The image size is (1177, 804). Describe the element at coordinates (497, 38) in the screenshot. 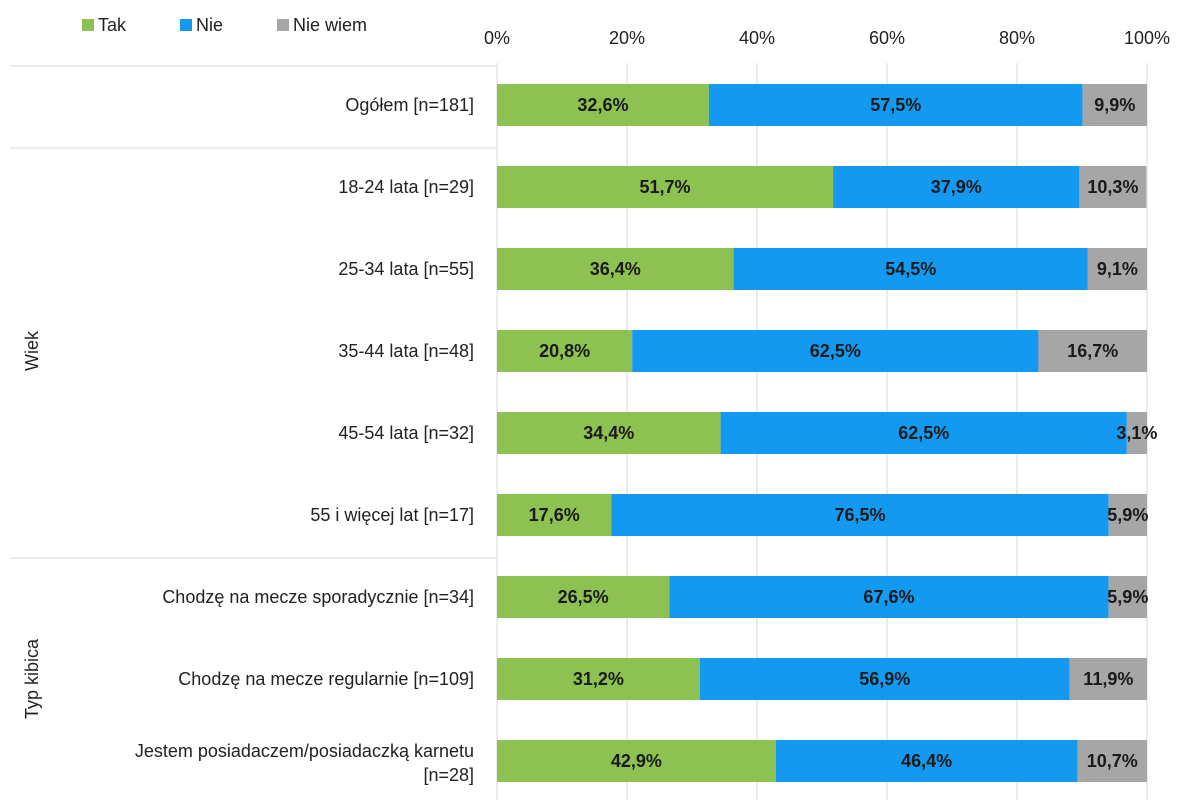

I see `x-tick-label: 0%` at that location.